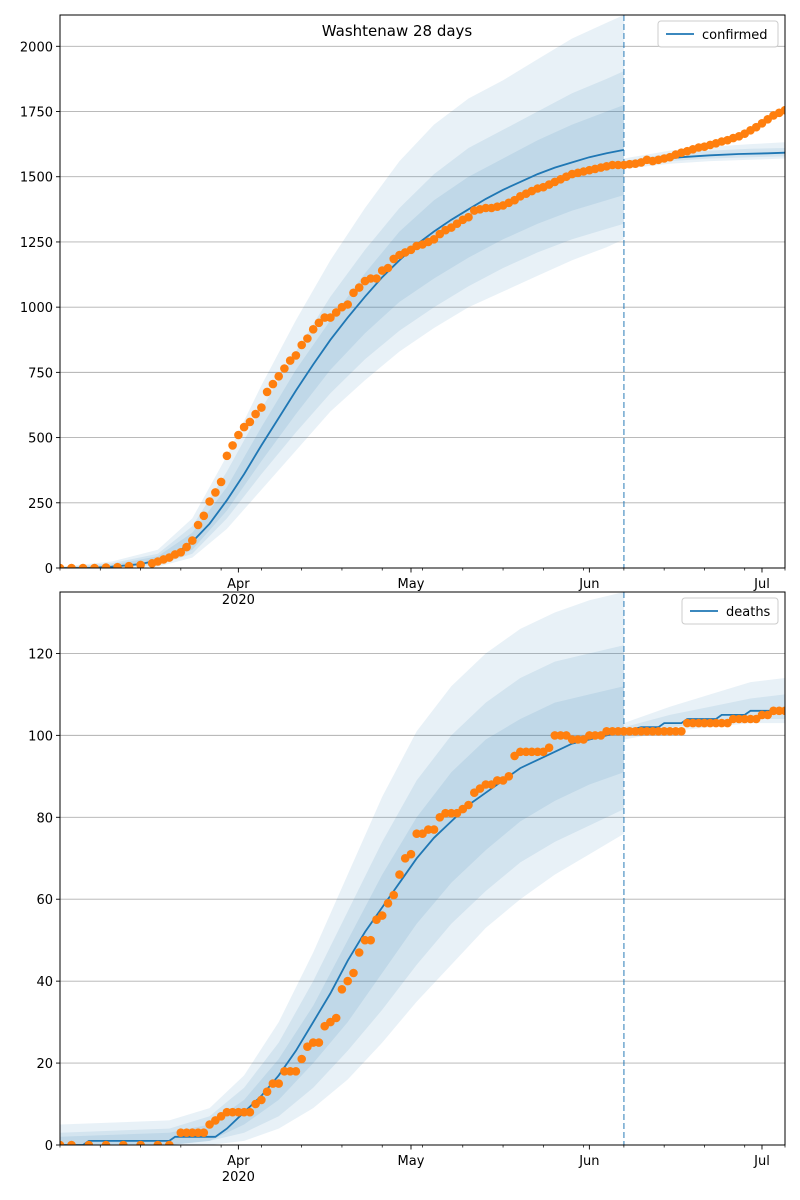 The image size is (800, 1200). Describe the element at coordinates (40, 736) in the screenshot. I see `y-tick-label: 100` at that location.